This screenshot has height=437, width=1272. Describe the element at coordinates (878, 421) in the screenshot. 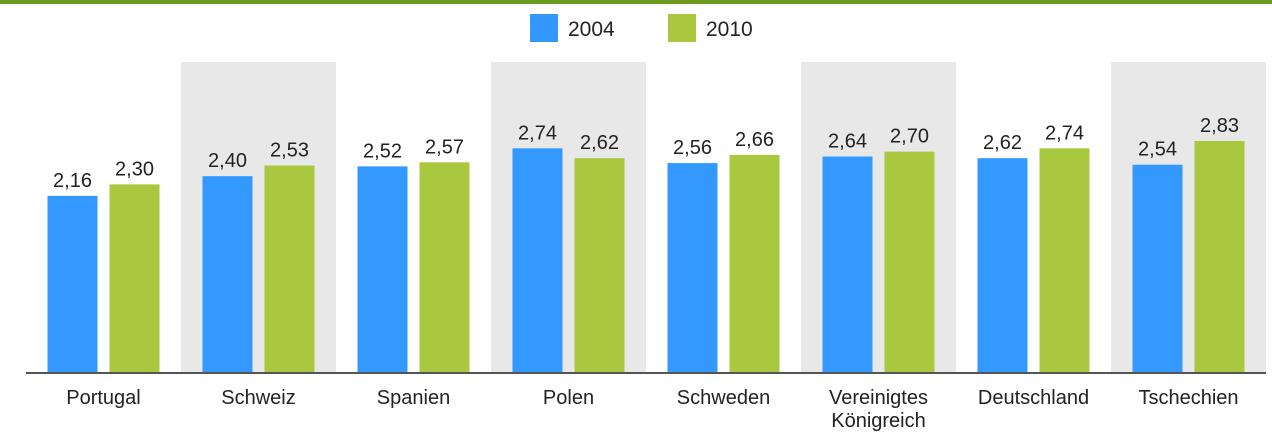

I see `category-label: Königreich` at that location.